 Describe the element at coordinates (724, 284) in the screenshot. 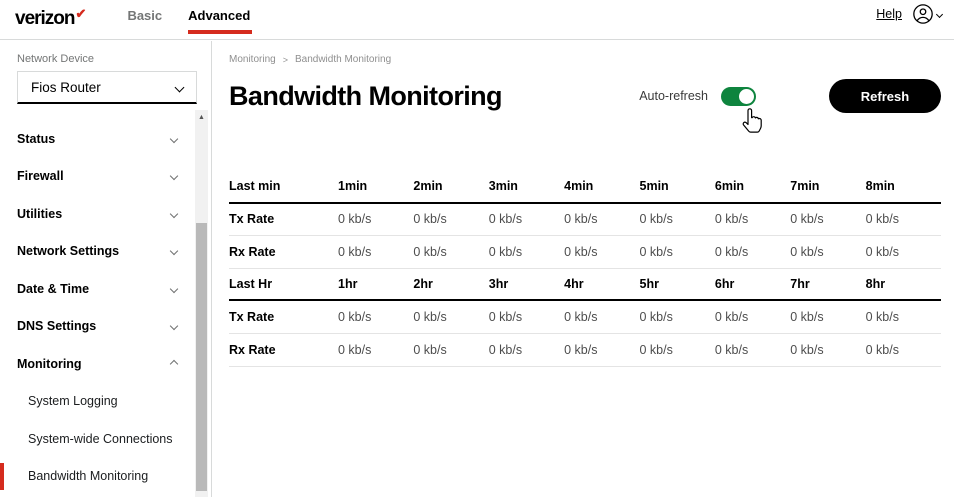

I see `column-header: 6hr` at that location.